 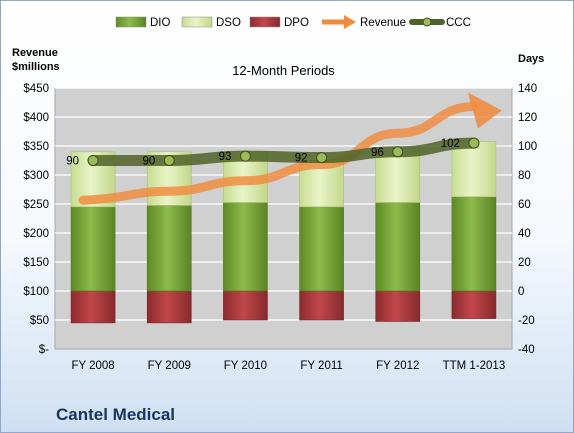 What do you see at coordinates (92, 366) in the screenshot?
I see `x-tick-label: FY 2008` at bounding box center [92, 366].